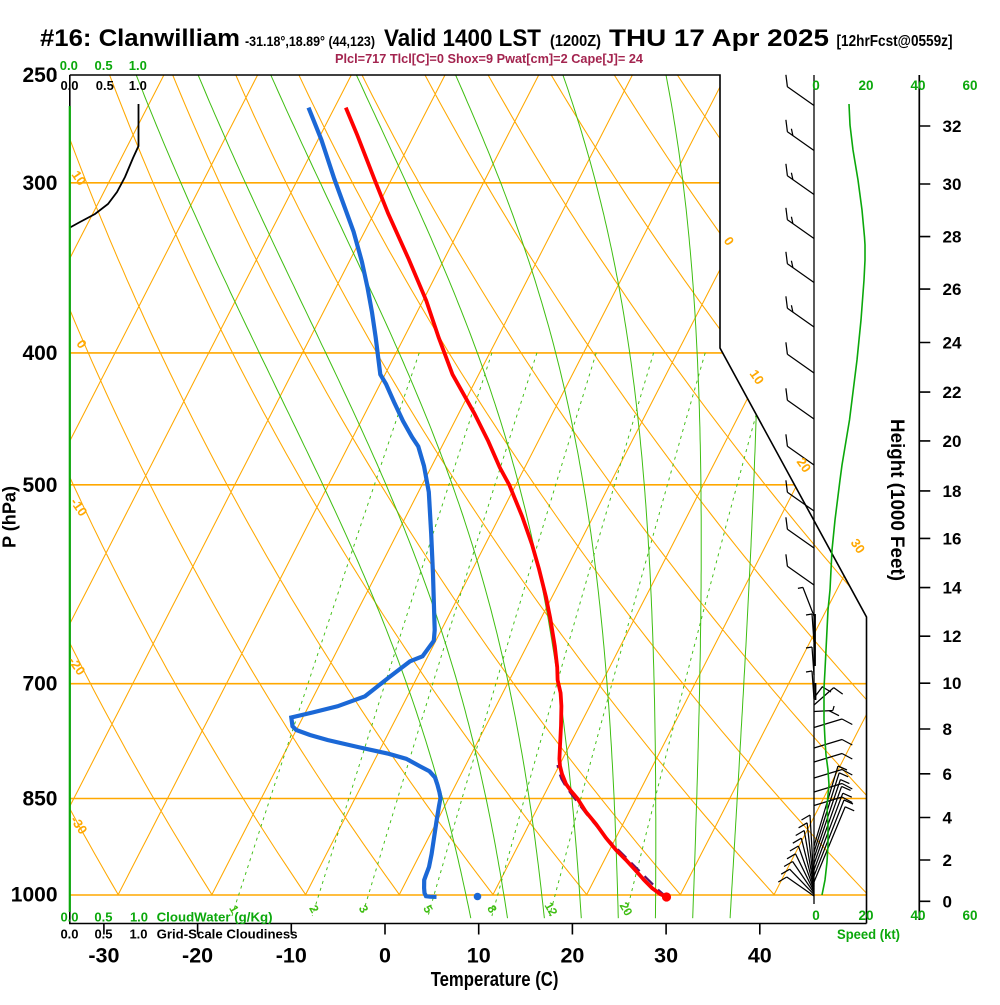  Describe the element at coordinates (310, 41) in the screenshot. I see `svg-text: -31.18°,18.89° (44,123)` at that location.